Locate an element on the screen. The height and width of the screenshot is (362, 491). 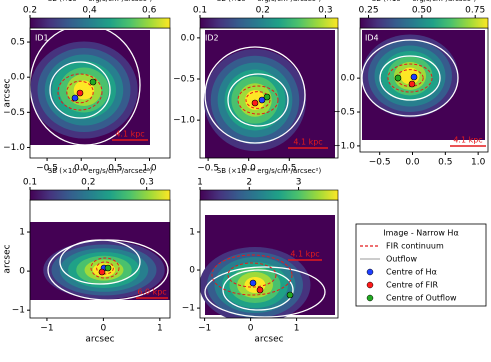
colorbar-tick-label: 1 is located at coordinates (200, 183).